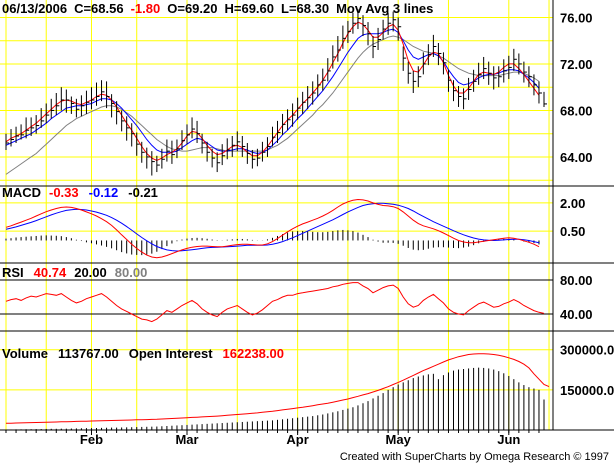 The width and height of the screenshot is (614, 468). Describe the element at coordinates (91, 439) in the screenshot. I see `x-axis-label: Feb` at that location.